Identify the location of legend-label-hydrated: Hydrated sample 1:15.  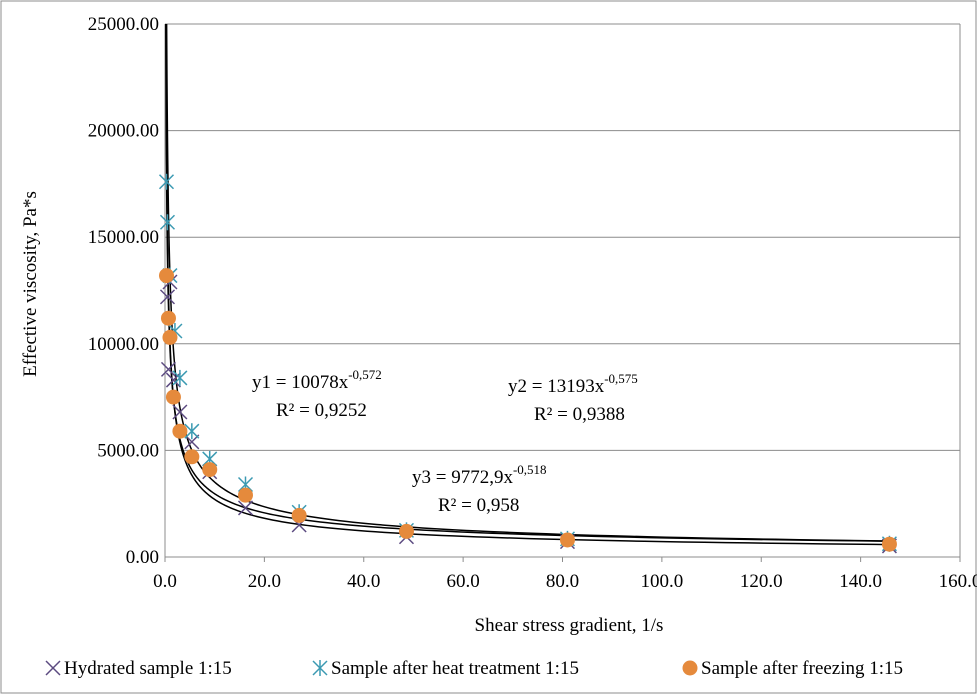
(148, 668).